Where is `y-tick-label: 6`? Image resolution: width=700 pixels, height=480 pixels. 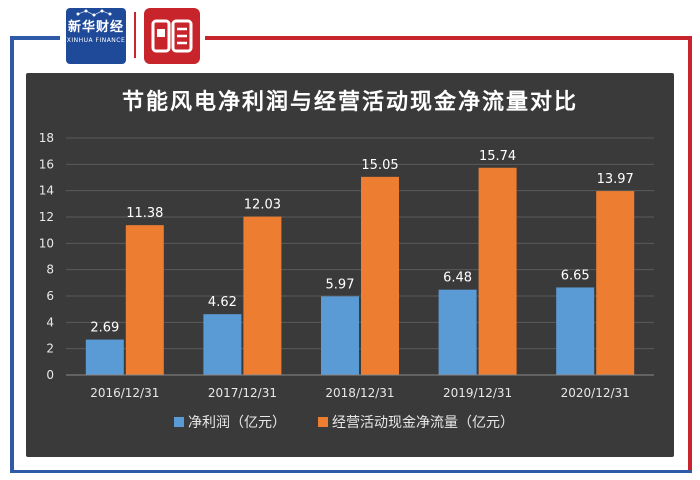 y-tick-label: 6 is located at coordinates (50, 296).